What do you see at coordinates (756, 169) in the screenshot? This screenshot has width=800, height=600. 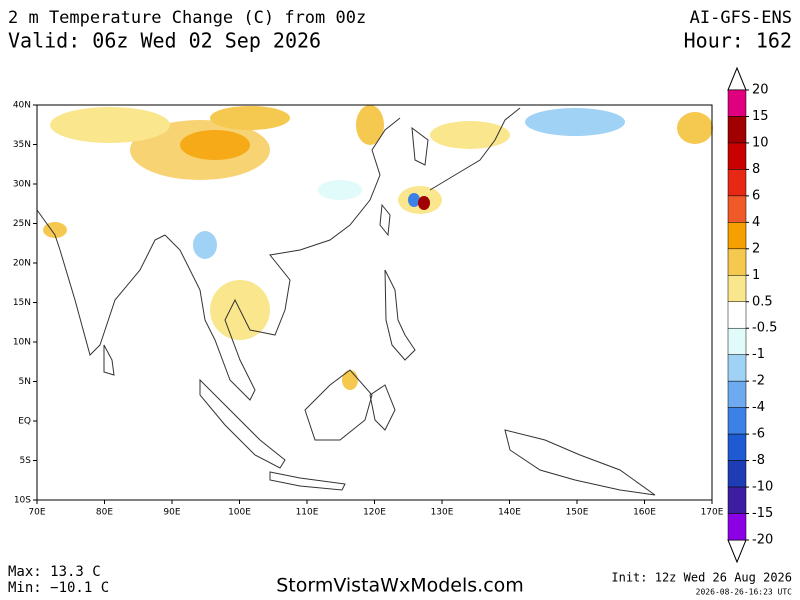 I see `colorbar-label: 8` at bounding box center [756, 169].